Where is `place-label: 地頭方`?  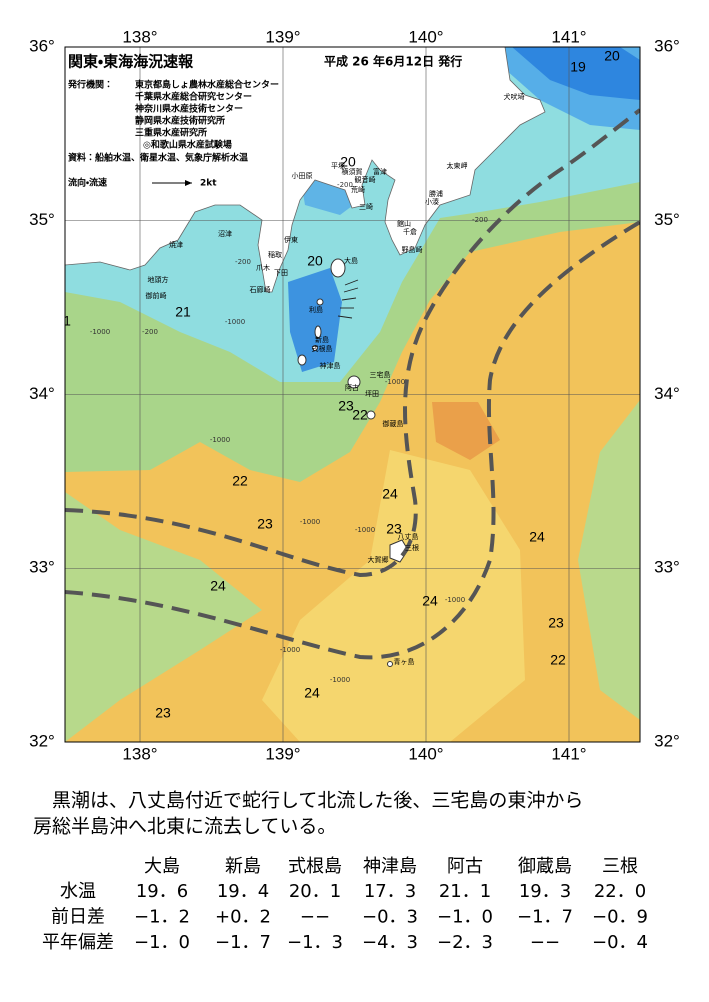 place-label: 地頭方 is located at coordinates (158, 279).